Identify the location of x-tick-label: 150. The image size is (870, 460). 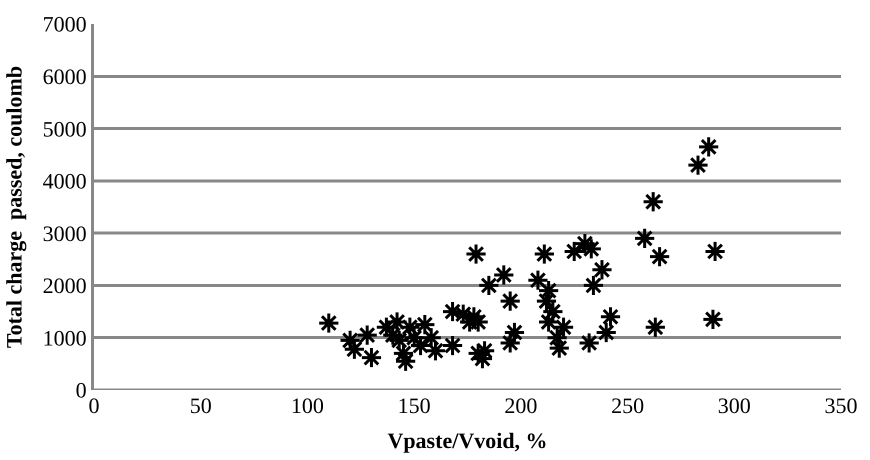
(414, 405).